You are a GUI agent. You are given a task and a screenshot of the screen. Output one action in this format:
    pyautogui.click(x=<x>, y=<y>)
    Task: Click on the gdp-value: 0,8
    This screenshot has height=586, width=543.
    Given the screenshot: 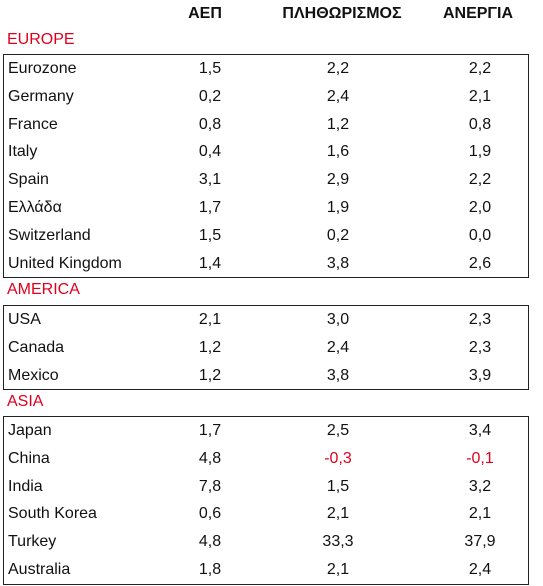 What is the action you would take?
    pyautogui.click(x=210, y=124)
    